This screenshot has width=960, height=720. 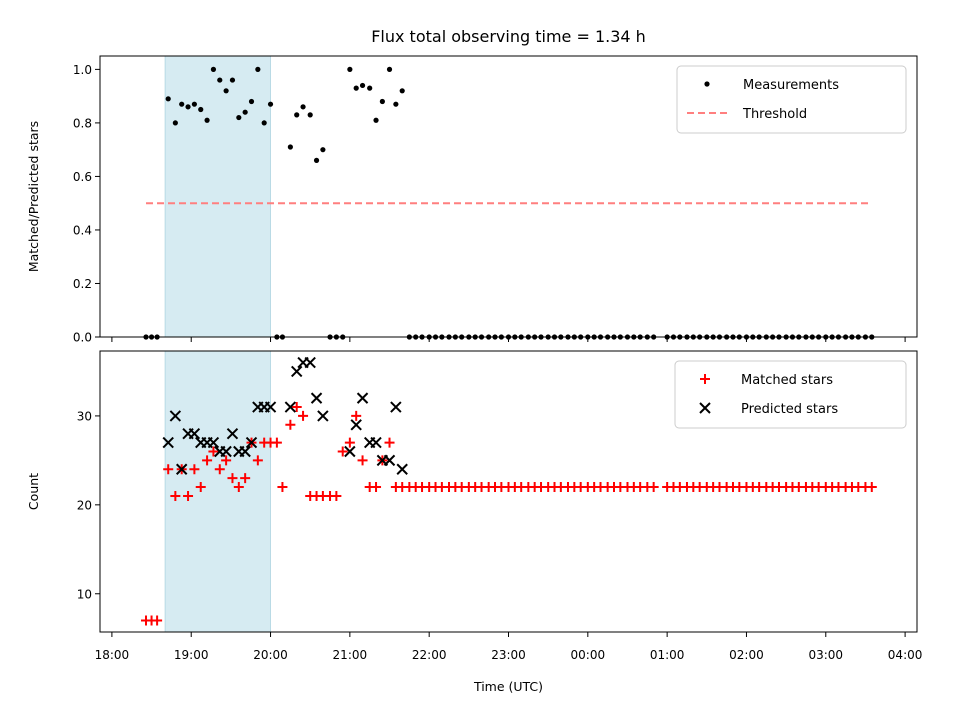 What do you see at coordinates (82, 70) in the screenshot?
I see `y-tick-label: 1.0` at bounding box center [82, 70].